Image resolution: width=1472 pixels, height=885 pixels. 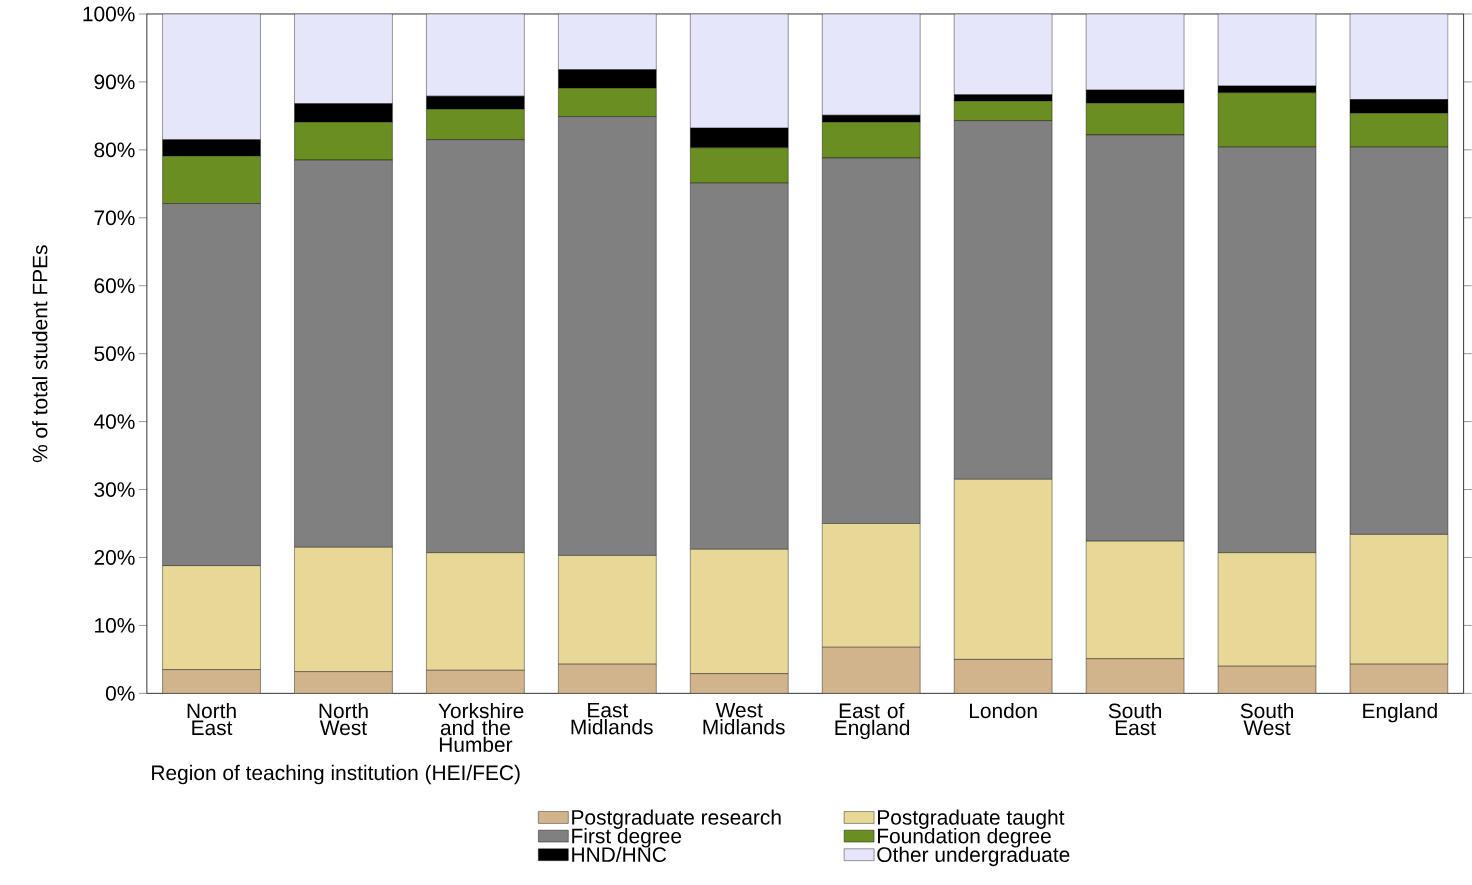 What do you see at coordinates (114, 421) in the screenshot?
I see `y-tick-label: 40%` at bounding box center [114, 421].